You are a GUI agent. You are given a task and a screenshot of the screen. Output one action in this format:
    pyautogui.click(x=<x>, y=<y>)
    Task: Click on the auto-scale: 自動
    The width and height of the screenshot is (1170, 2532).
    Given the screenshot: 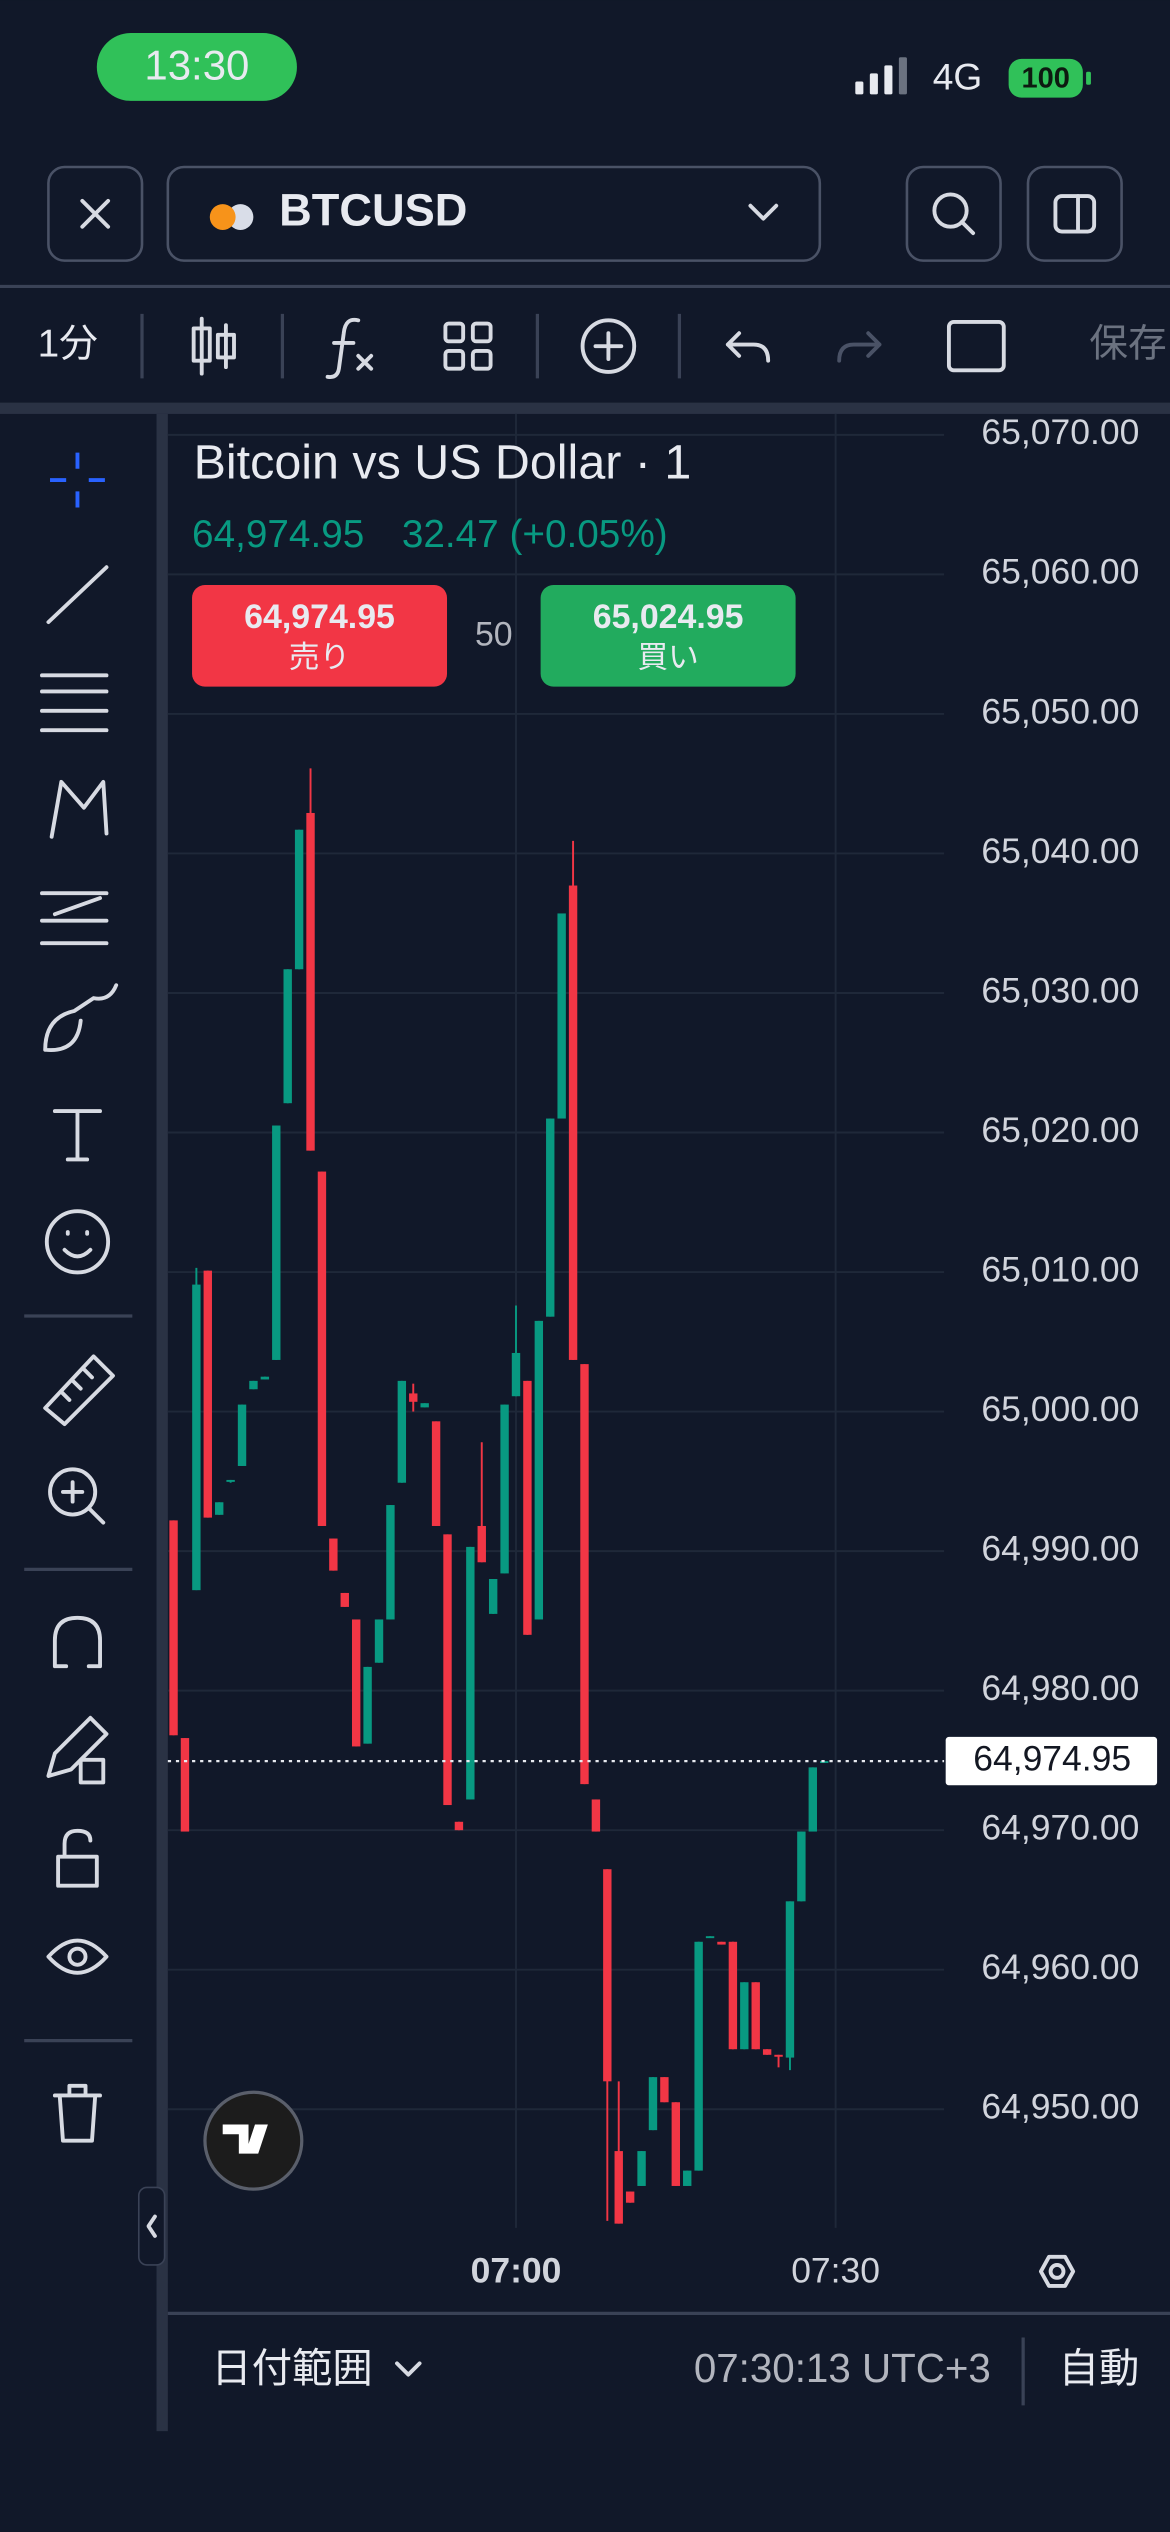 What is the action you would take?
    pyautogui.click(x=1099, y=2368)
    